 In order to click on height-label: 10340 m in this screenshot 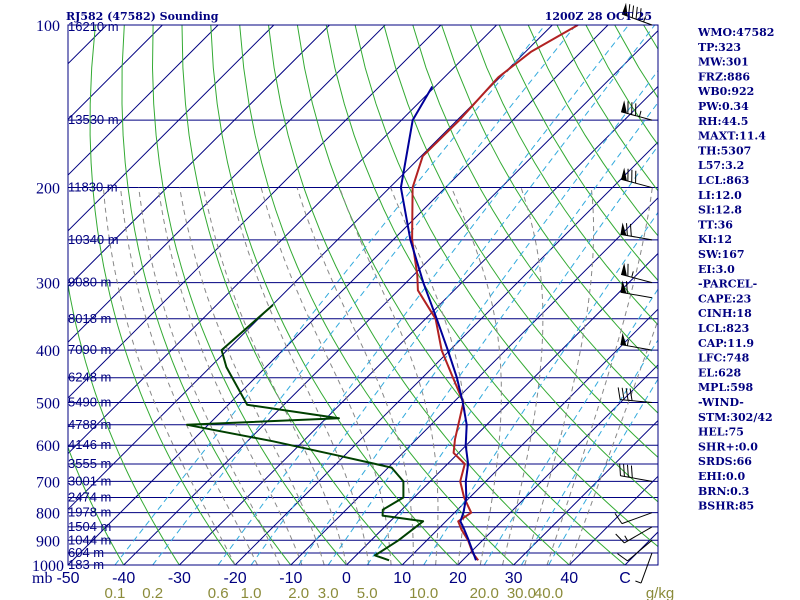, I will do `click(93, 239)`.